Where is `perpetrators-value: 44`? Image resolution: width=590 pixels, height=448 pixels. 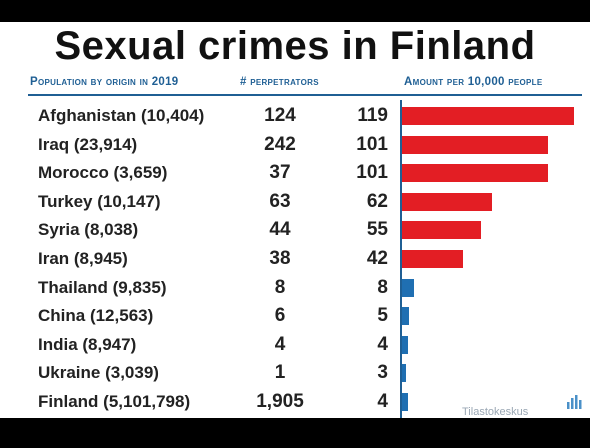
perpetrators-value: 44 is located at coordinates (280, 230).